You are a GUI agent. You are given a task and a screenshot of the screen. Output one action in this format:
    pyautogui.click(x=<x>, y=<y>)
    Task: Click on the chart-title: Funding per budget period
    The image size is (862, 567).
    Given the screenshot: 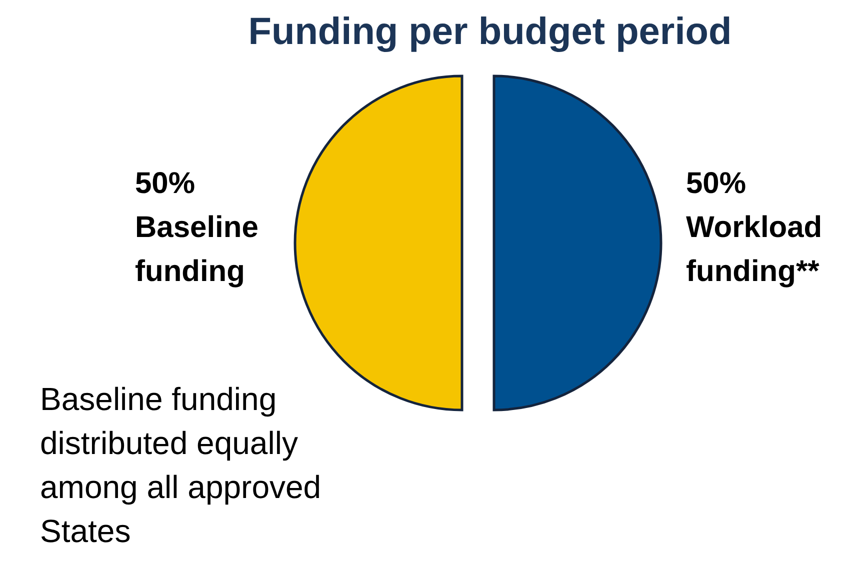 What is the action you would take?
    pyautogui.click(x=490, y=32)
    